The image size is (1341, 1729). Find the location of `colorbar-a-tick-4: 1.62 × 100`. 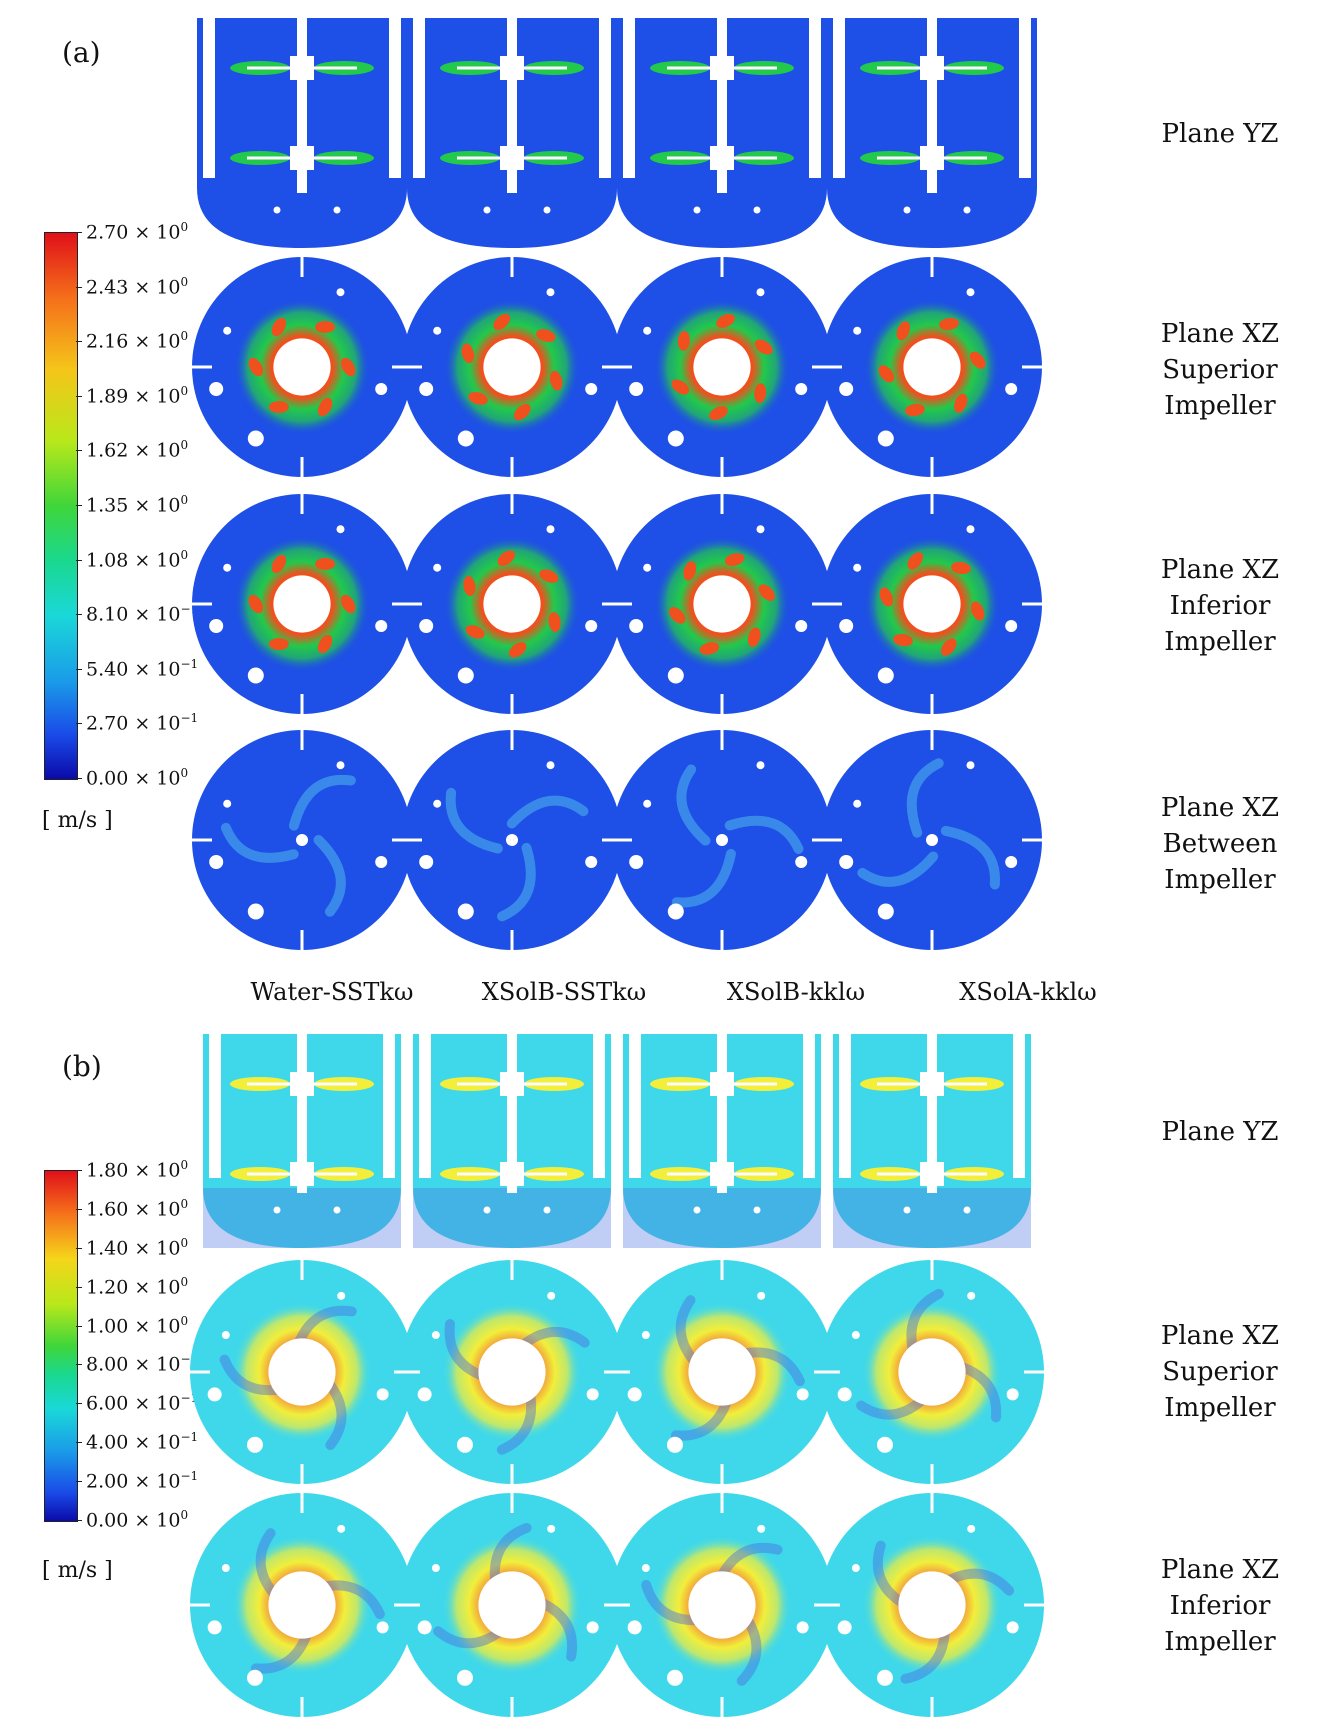

colorbar-a-tick-4: 1.62 × 100 is located at coordinates (137, 450).